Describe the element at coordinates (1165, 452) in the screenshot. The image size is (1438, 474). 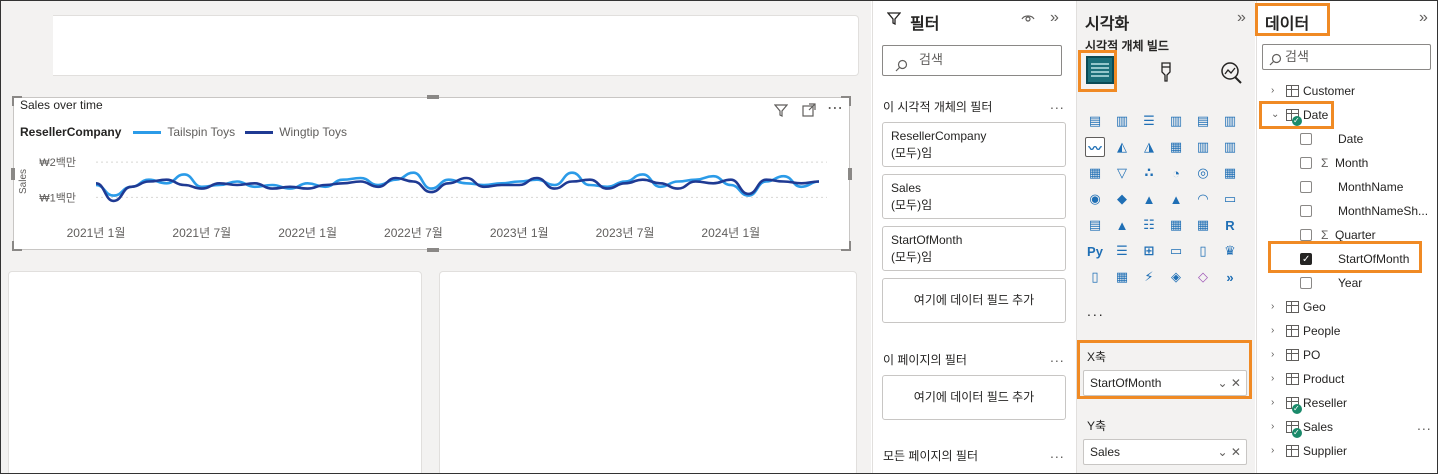
I see `yaxis-field-well: Sales ⌄ ✕` at that location.